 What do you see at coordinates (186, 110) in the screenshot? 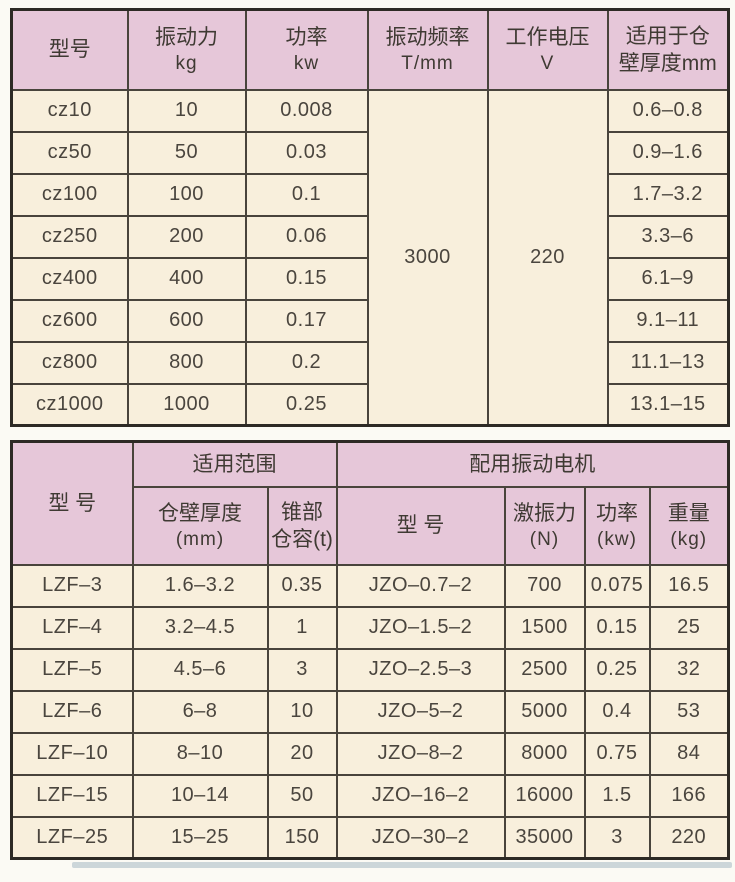
I see `cell-force: 10` at bounding box center [186, 110].